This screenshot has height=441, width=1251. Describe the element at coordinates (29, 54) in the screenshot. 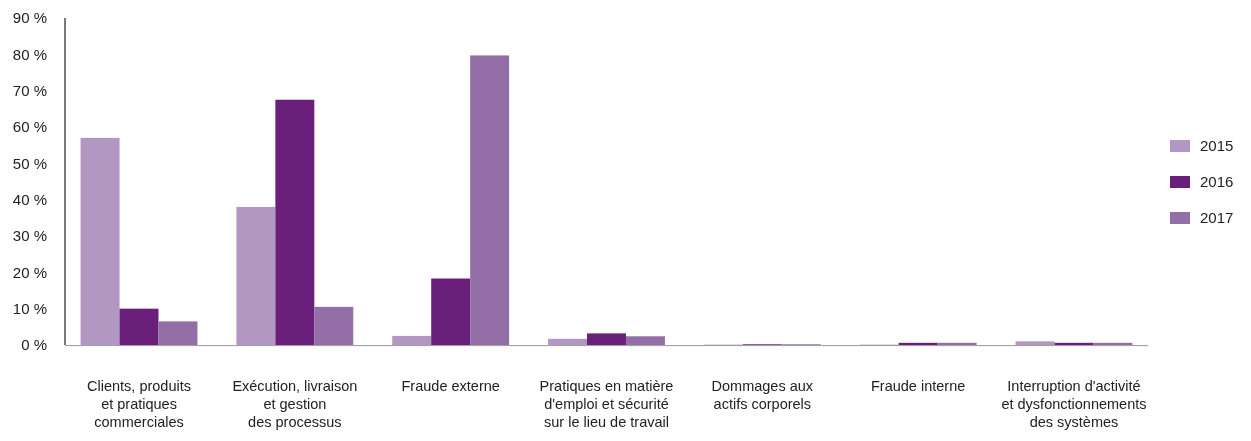

I see `y-tick-label: 80 %` at that location.